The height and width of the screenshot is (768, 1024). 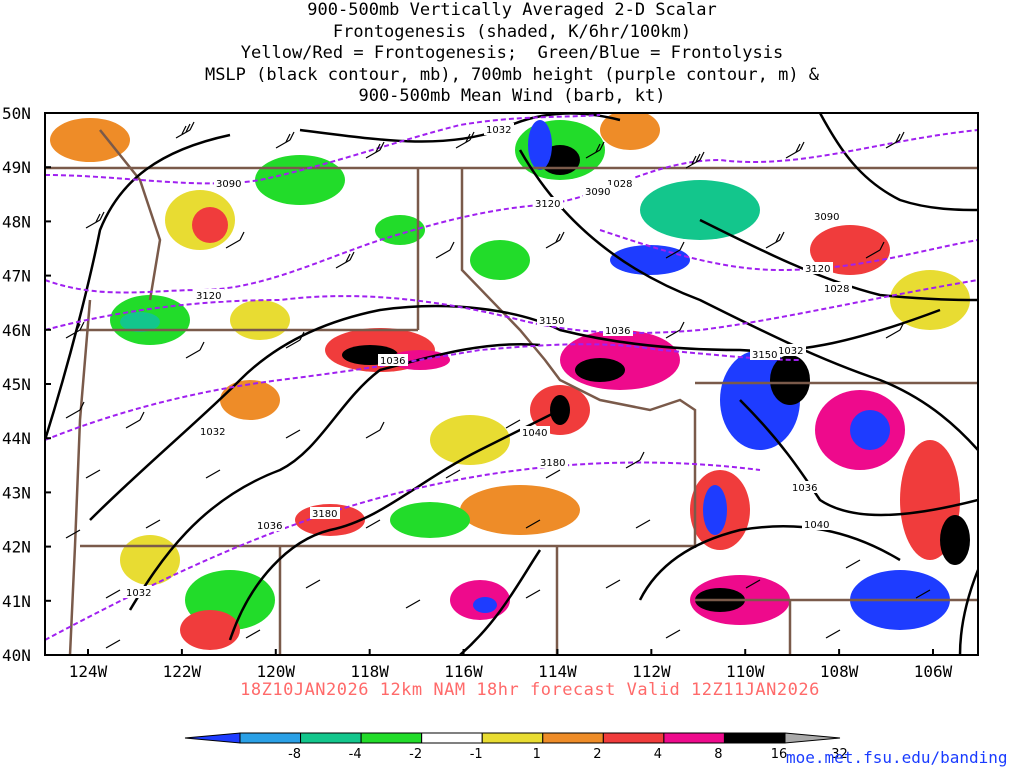 What do you see at coordinates (16, 655) in the screenshot?
I see `lat-tick-label: 40N` at bounding box center [16, 655].